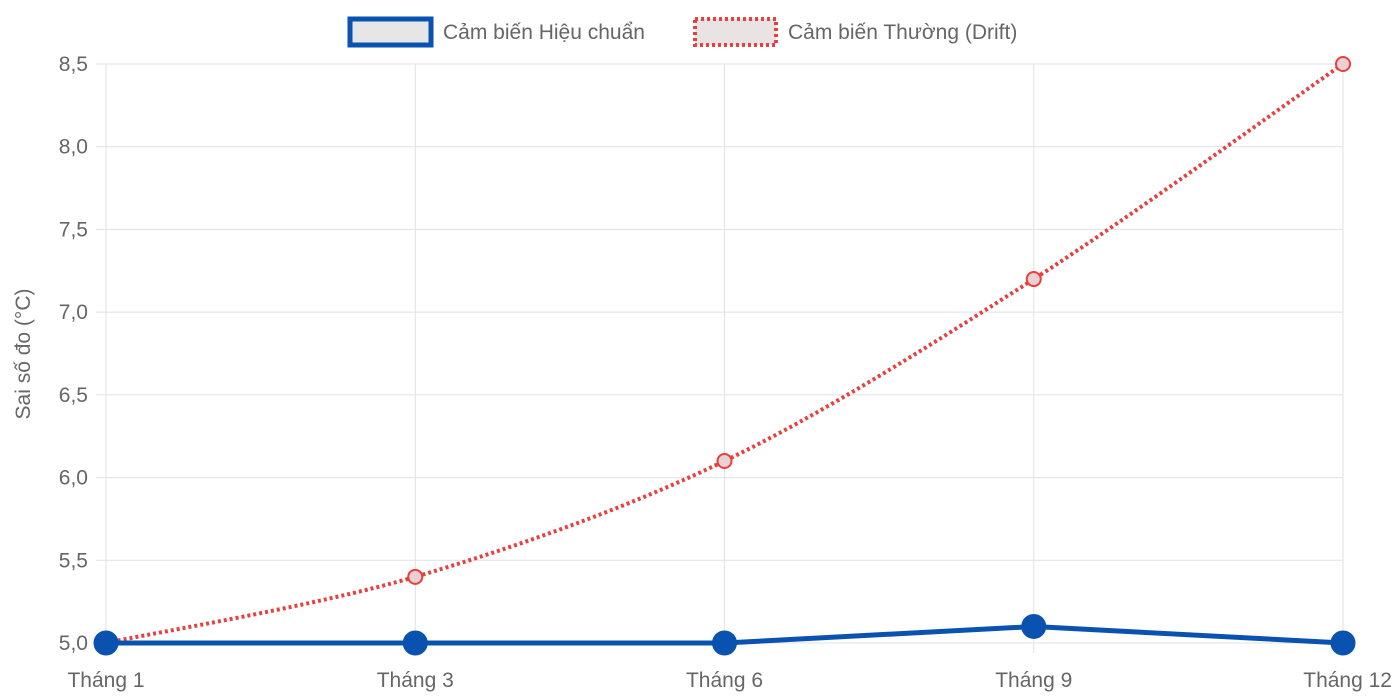  I want to click on y-tick-label: 7,5, so click(73, 229).